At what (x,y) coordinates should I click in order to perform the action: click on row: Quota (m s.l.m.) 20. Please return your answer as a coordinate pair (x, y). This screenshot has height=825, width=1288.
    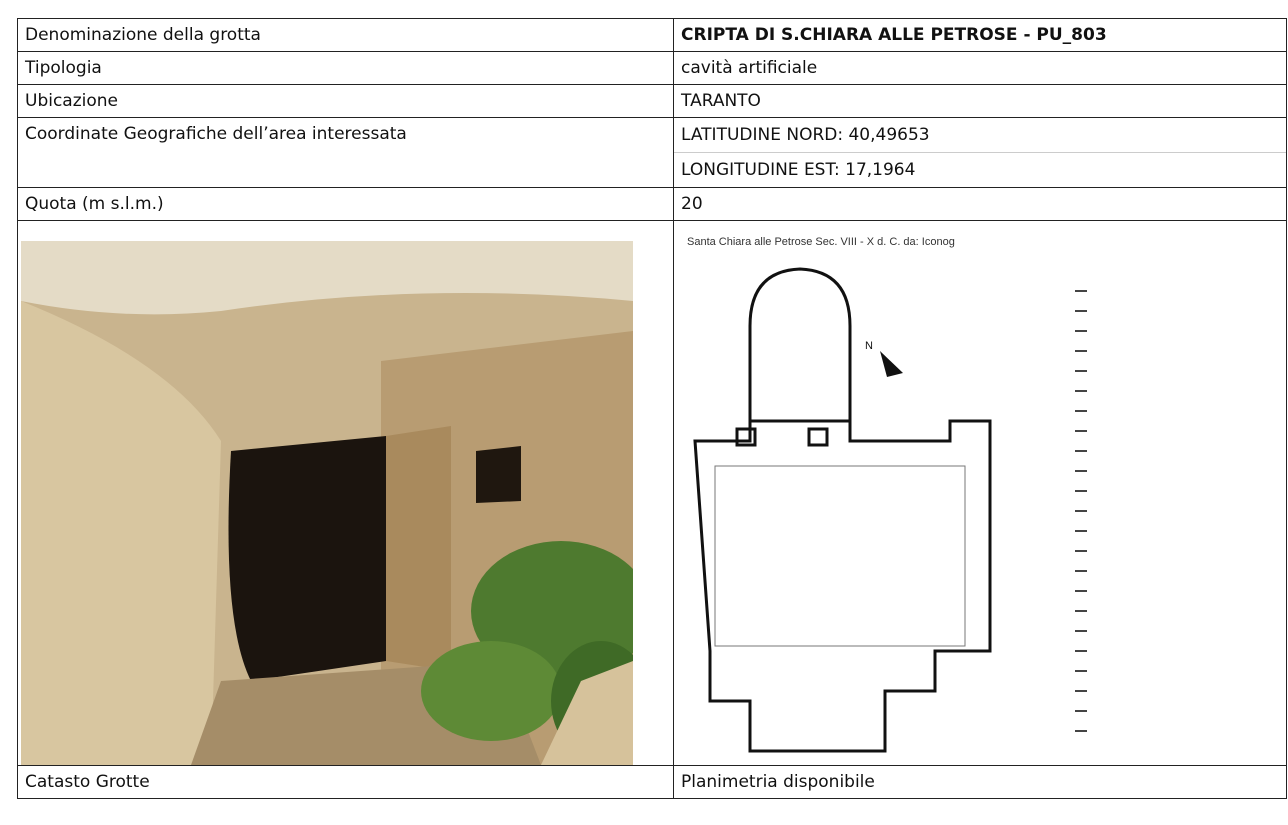
    Looking at the image, I should click on (652, 204).